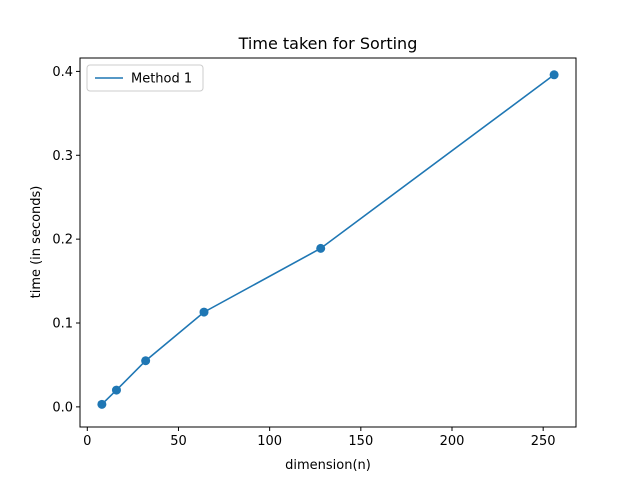 The width and height of the screenshot is (640, 480). I want to click on x-tick-label: 100, so click(269, 441).